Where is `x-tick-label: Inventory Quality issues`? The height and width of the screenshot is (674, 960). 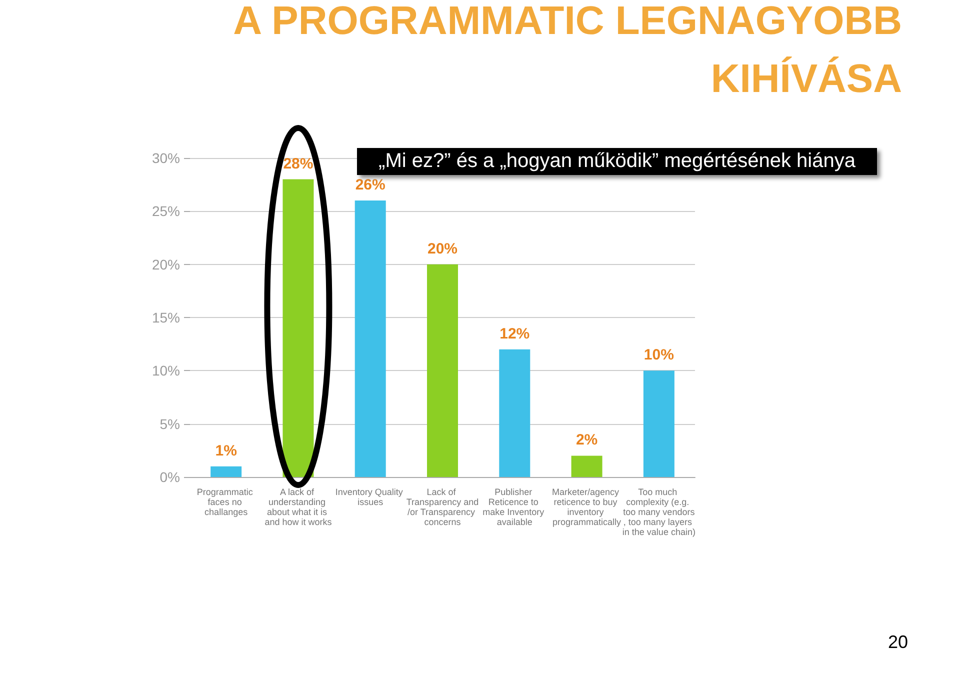
x-tick-label: Inventory Quality issues is located at coordinates (370, 497).